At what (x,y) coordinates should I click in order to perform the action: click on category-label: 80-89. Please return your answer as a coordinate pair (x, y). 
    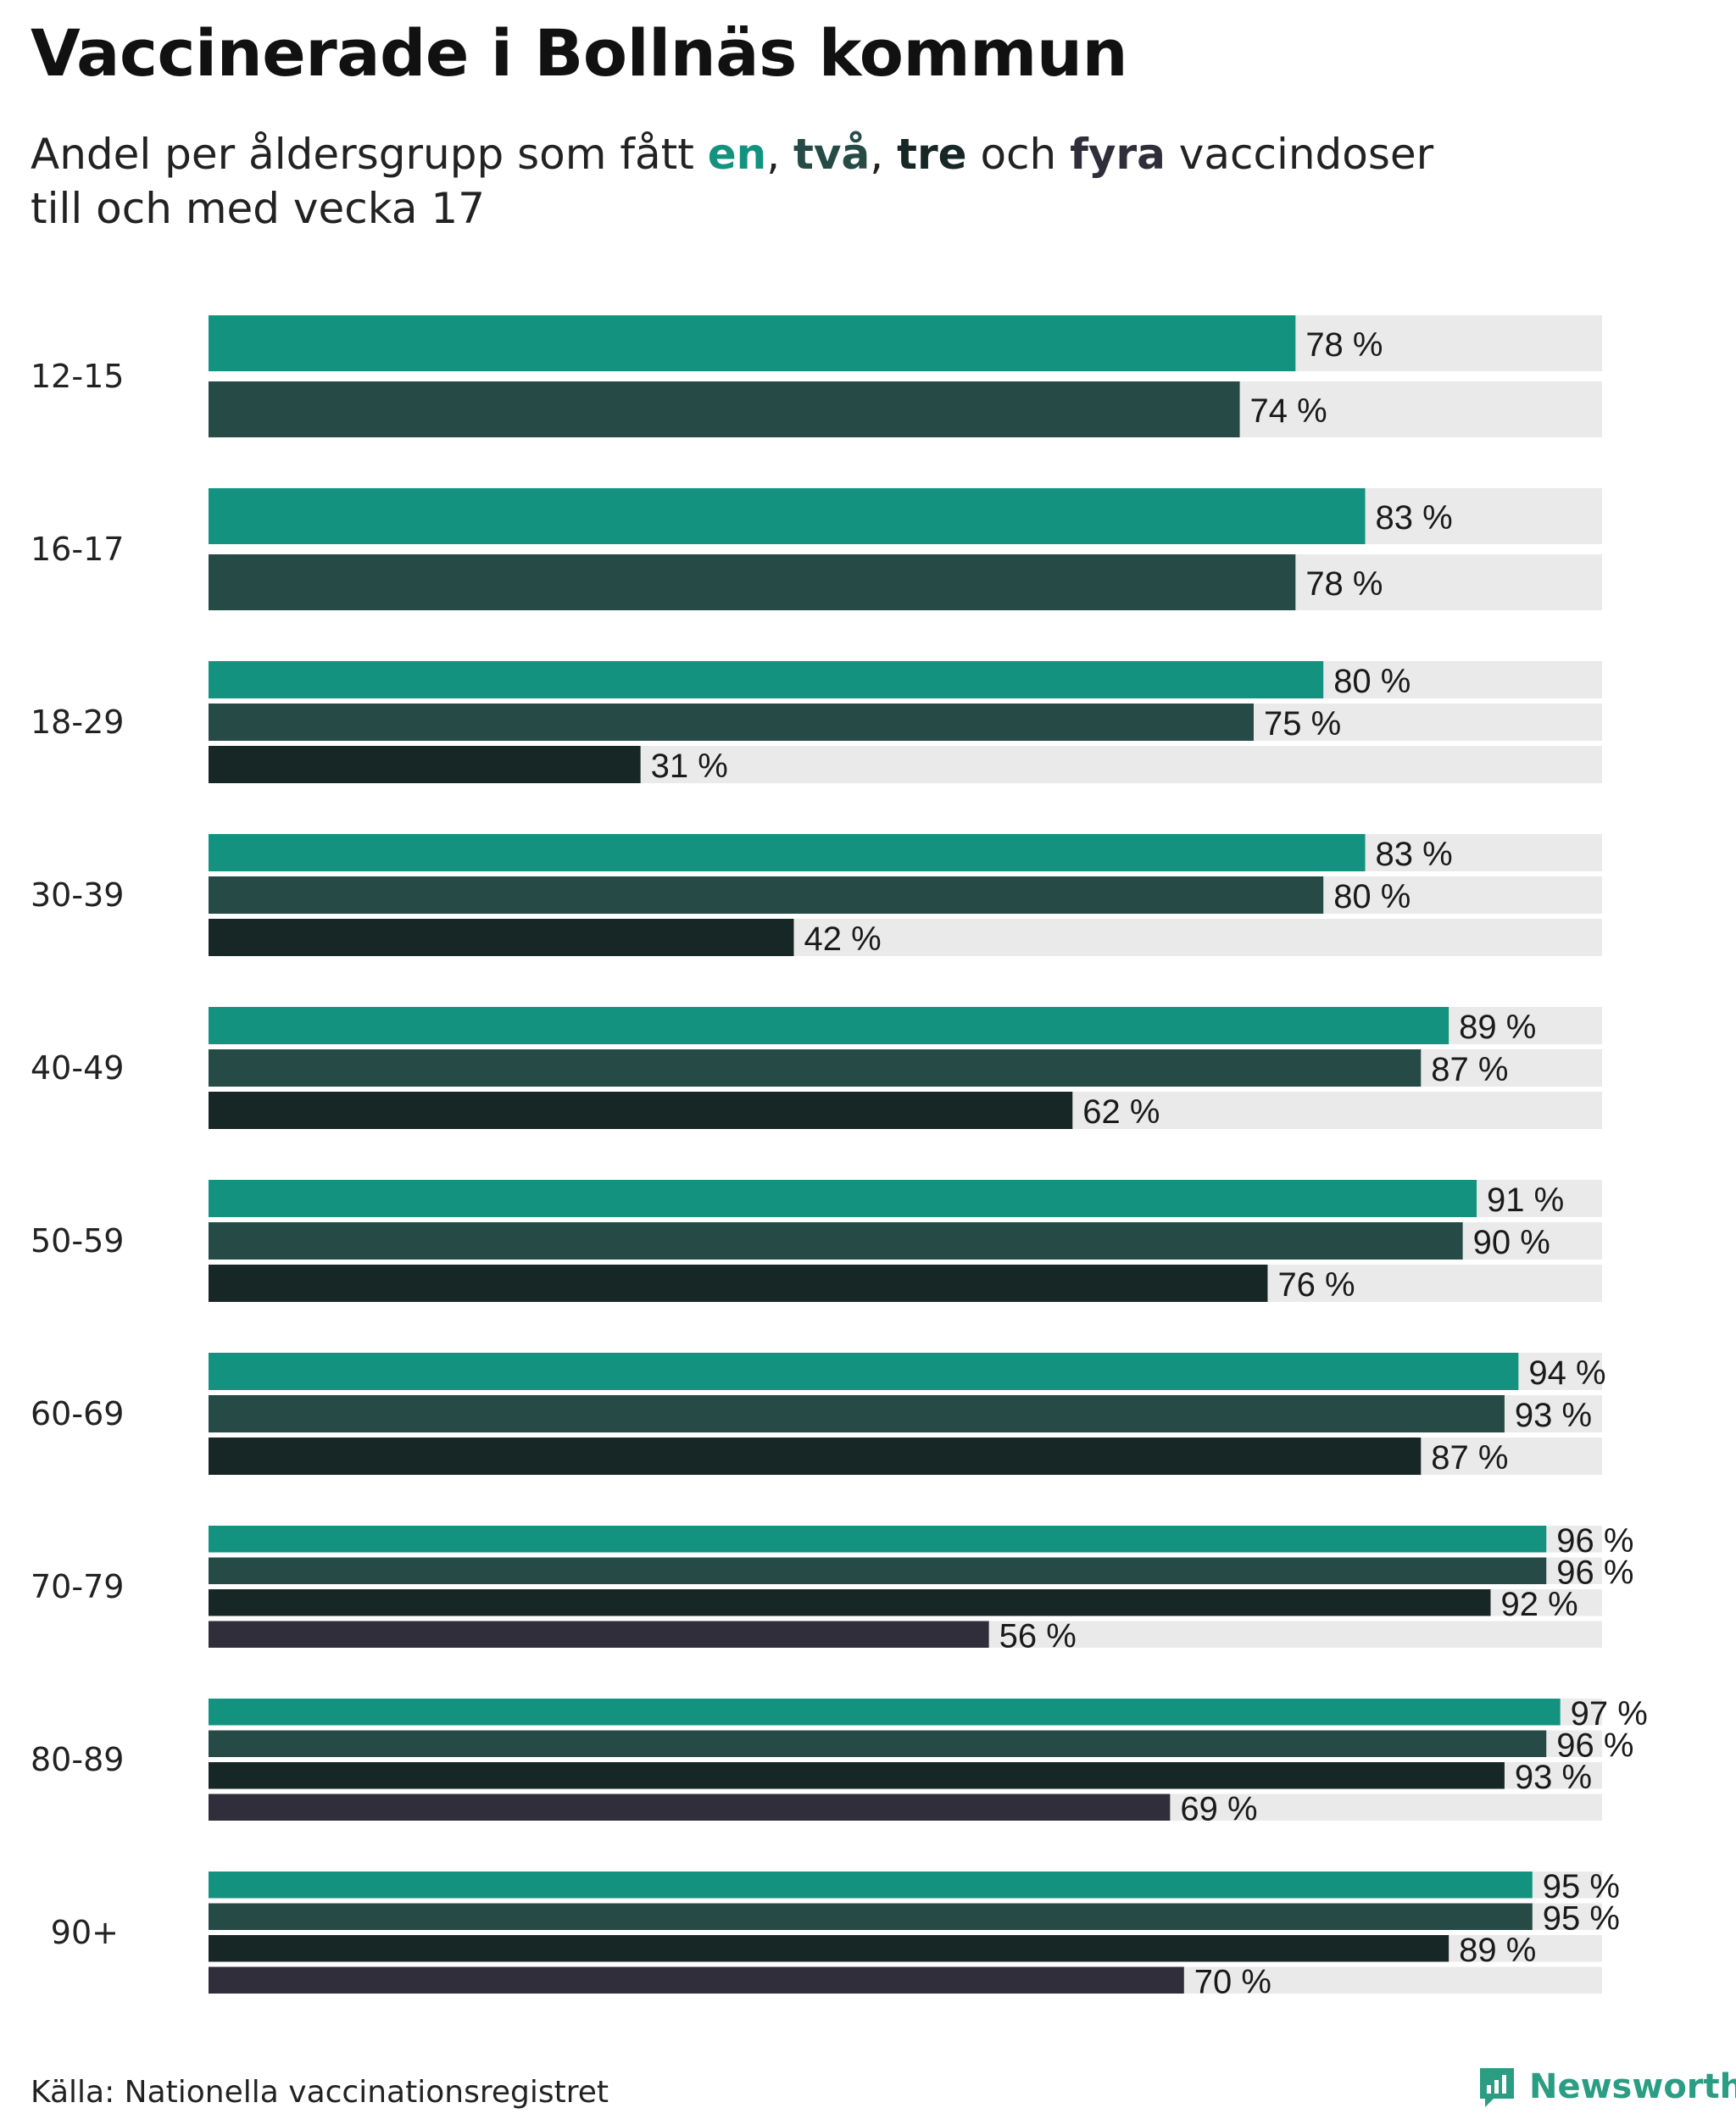
    Looking at the image, I should click on (77, 1760).